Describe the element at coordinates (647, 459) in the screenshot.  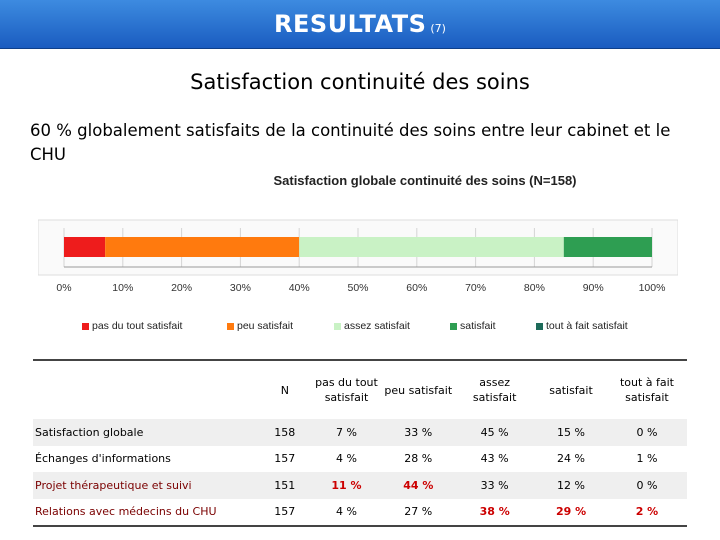
I see `percent-cell: 1 %` at that location.